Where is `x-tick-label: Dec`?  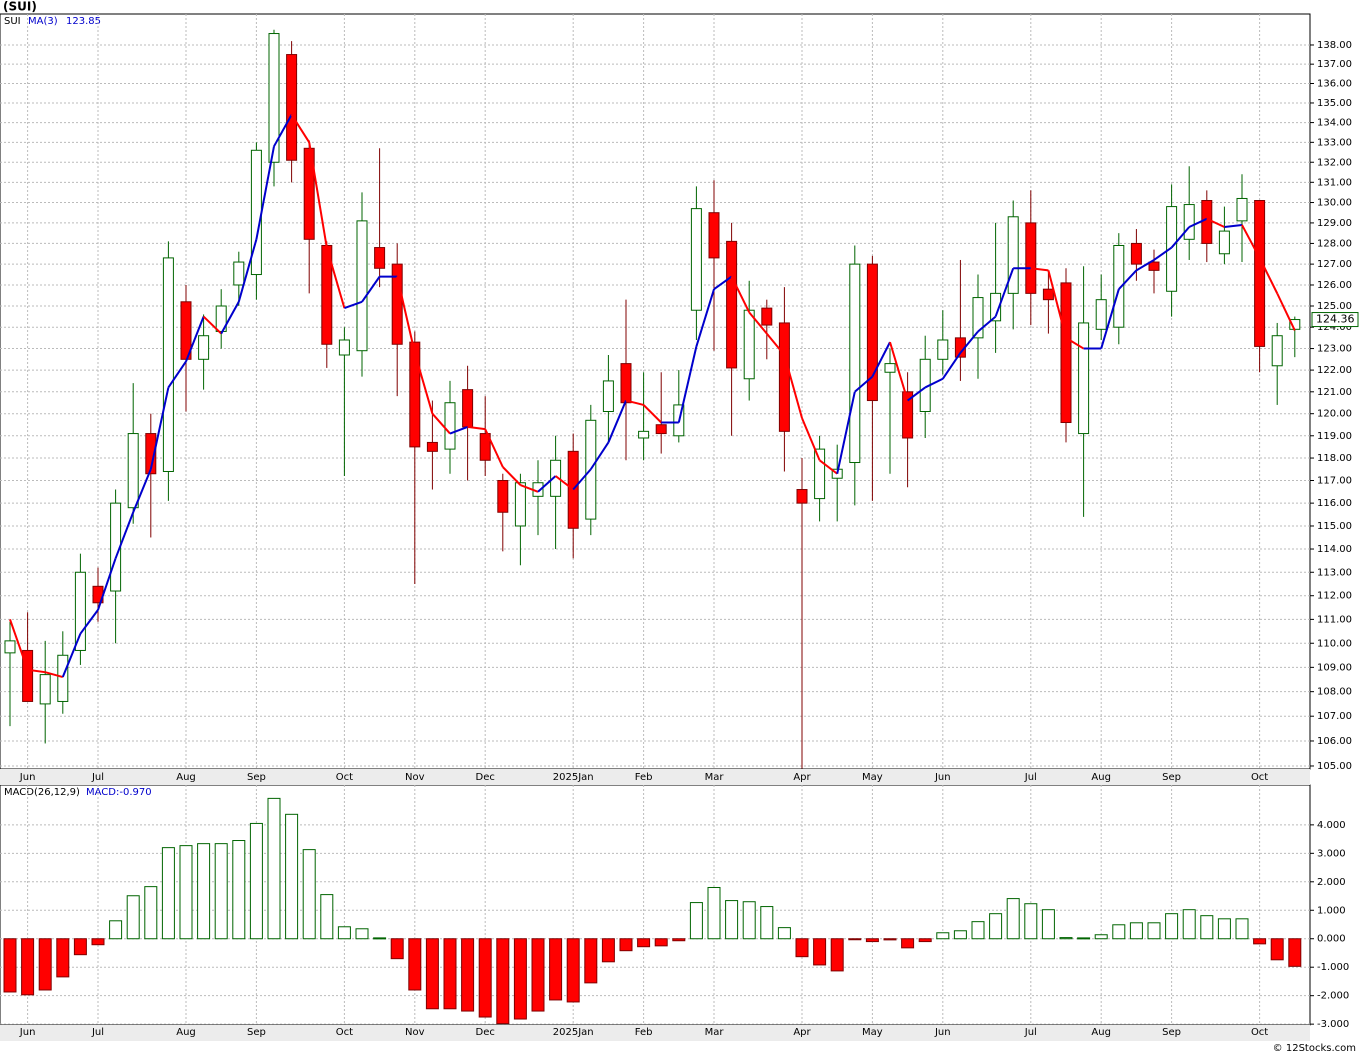 x-tick-label: Dec is located at coordinates (485, 1032).